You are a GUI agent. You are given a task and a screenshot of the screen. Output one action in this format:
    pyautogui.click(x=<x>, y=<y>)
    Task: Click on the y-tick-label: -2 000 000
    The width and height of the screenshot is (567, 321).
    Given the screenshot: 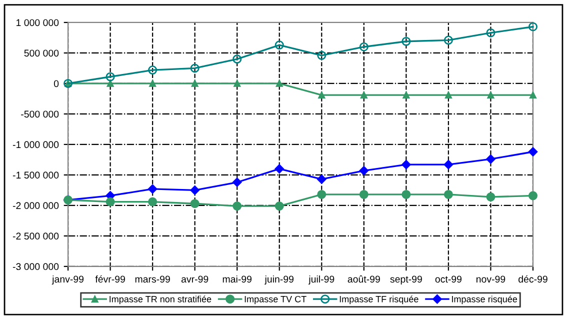 What is the action you would take?
    pyautogui.click(x=35, y=206)
    